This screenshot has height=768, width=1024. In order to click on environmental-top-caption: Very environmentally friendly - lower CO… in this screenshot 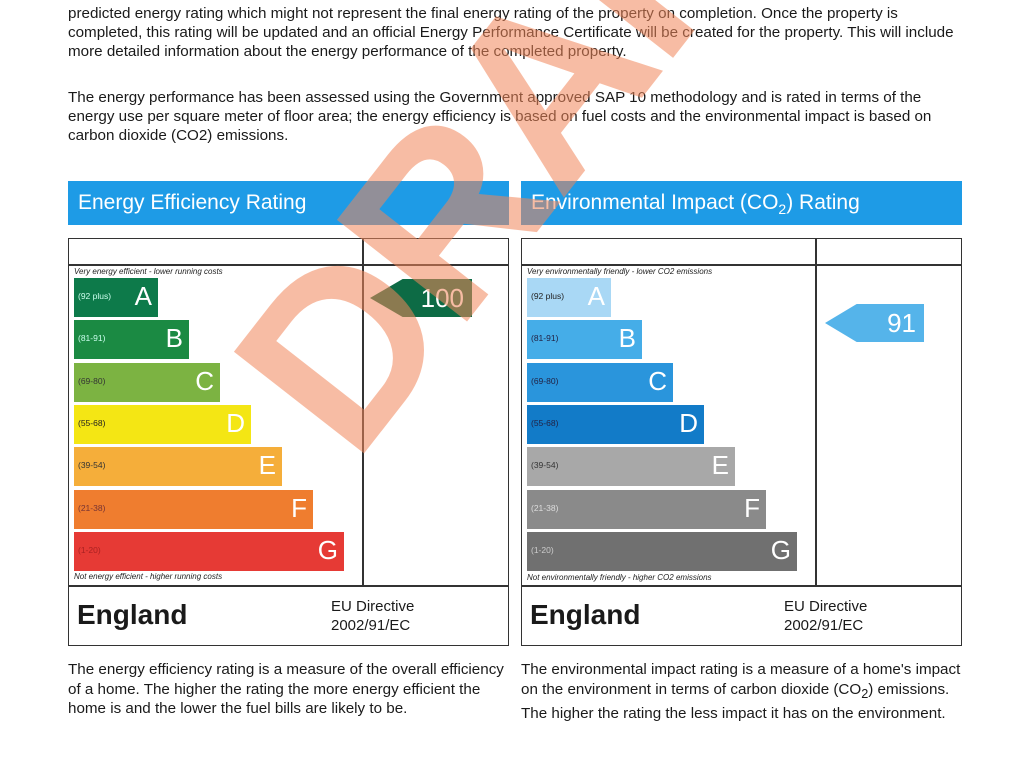, I will do `click(620, 271)`.